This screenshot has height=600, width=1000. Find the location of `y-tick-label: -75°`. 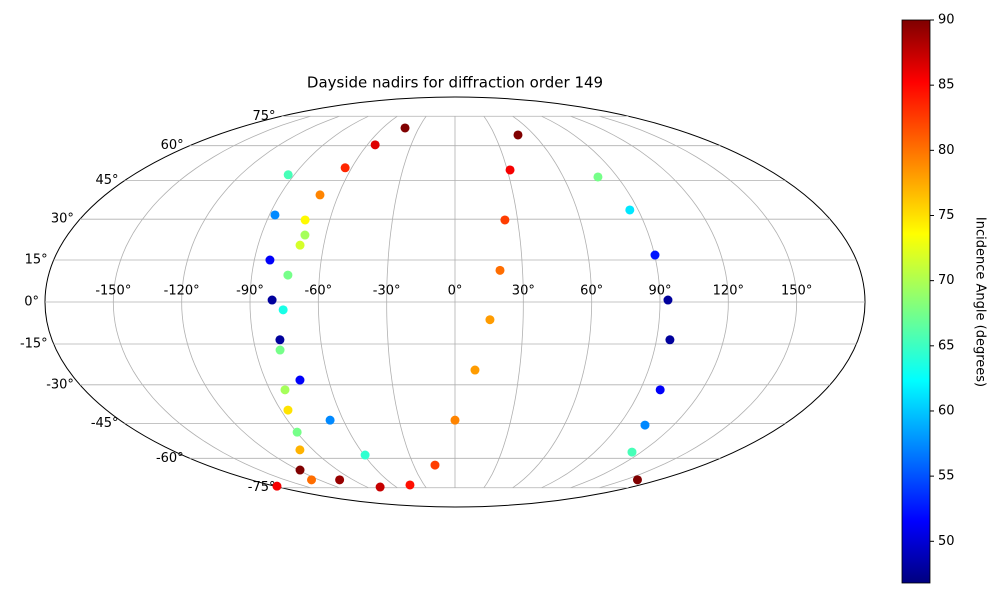

y-tick-label: -75° is located at coordinates (262, 487).